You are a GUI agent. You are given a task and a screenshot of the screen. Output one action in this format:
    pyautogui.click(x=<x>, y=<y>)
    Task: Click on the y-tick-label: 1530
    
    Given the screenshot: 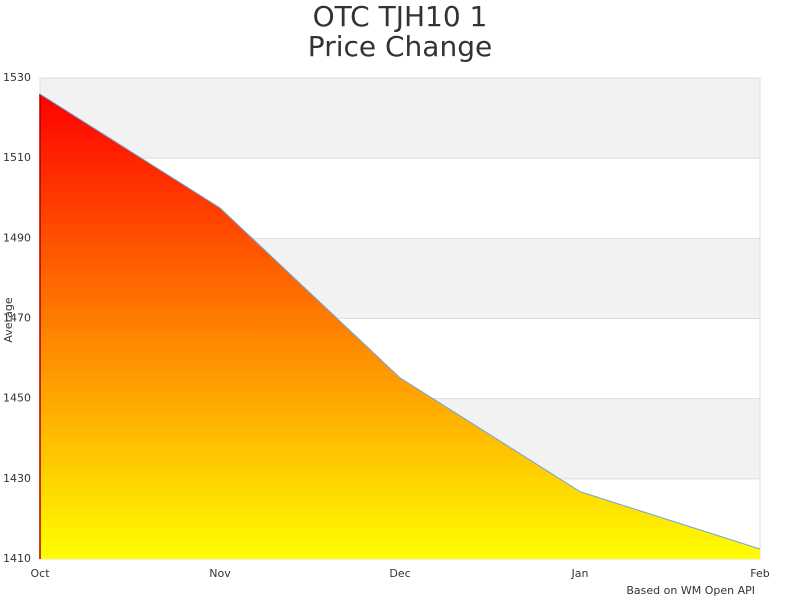 What is the action you would take?
    pyautogui.click(x=17, y=77)
    